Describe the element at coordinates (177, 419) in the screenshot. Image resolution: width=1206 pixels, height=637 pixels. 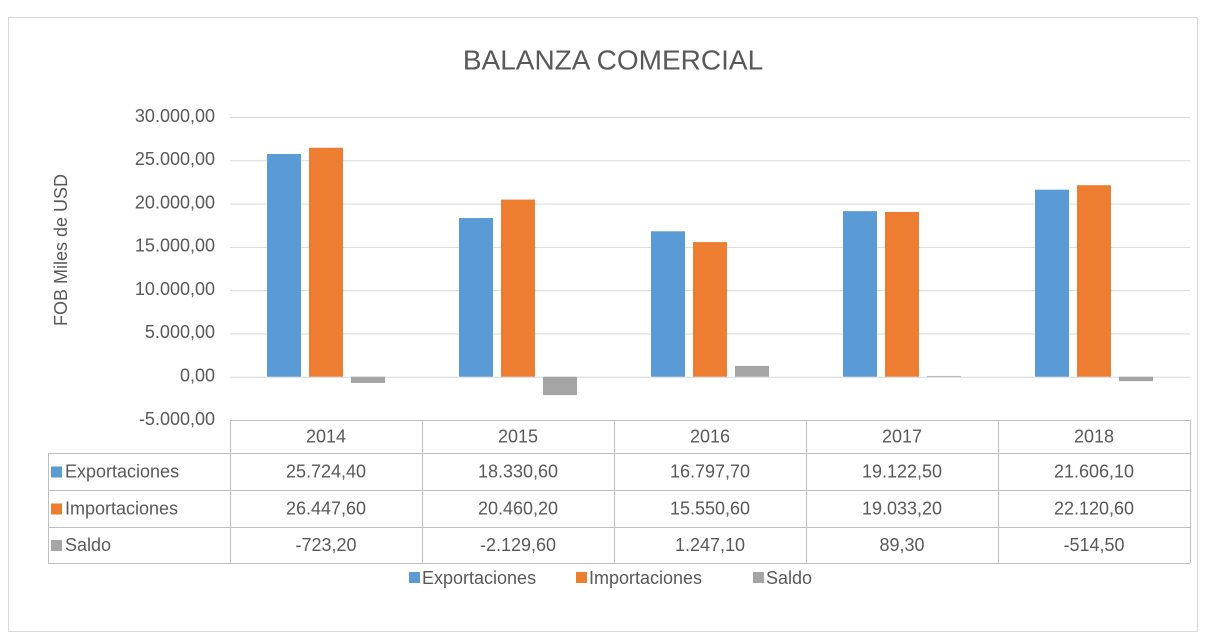
I see `y-tick-label: -5.000,00` at that location.